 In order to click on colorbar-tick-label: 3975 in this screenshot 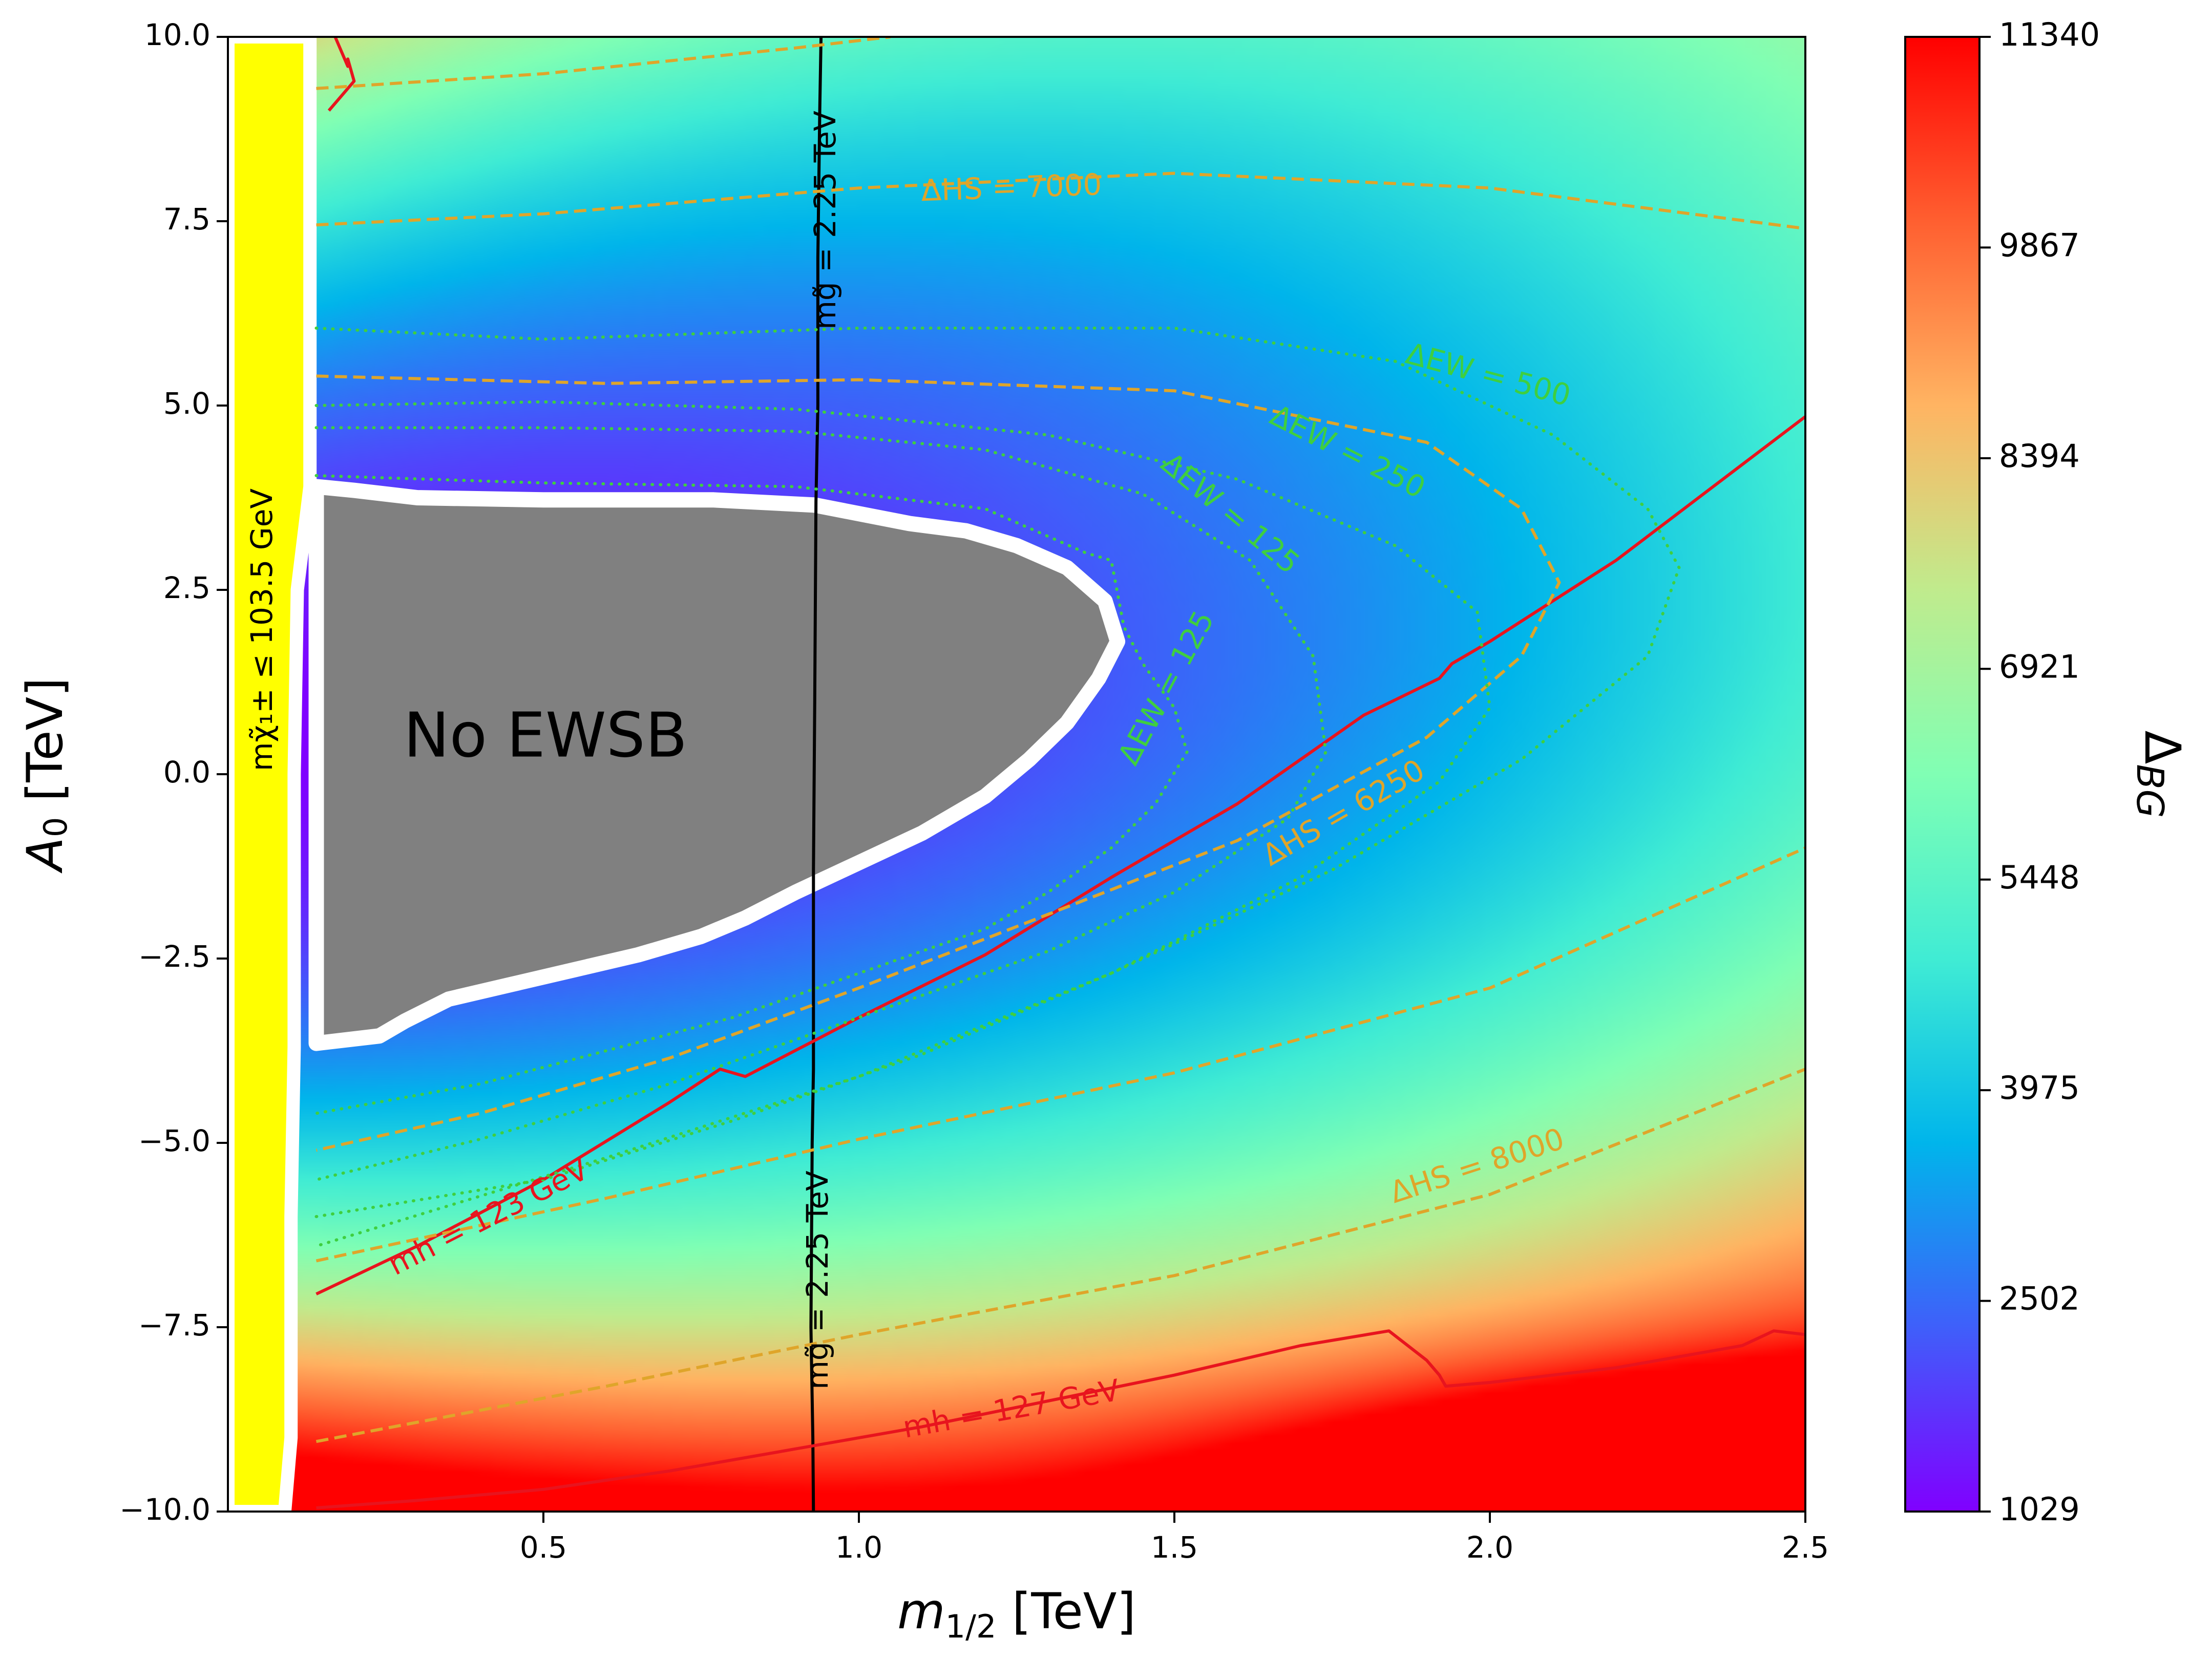, I will do `click(2039, 1088)`.